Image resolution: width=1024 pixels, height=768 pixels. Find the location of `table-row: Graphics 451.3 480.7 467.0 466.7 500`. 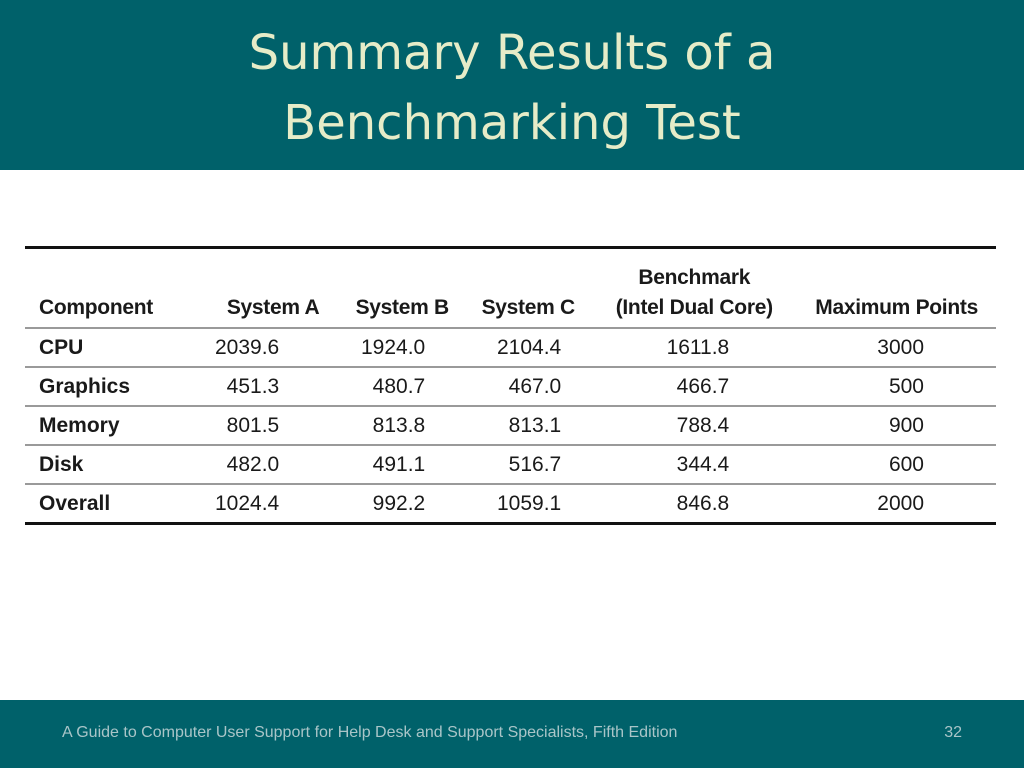

table-row: Graphics 451.3 480.7 467.0 466.7 500 is located at coordinates (510, 386).